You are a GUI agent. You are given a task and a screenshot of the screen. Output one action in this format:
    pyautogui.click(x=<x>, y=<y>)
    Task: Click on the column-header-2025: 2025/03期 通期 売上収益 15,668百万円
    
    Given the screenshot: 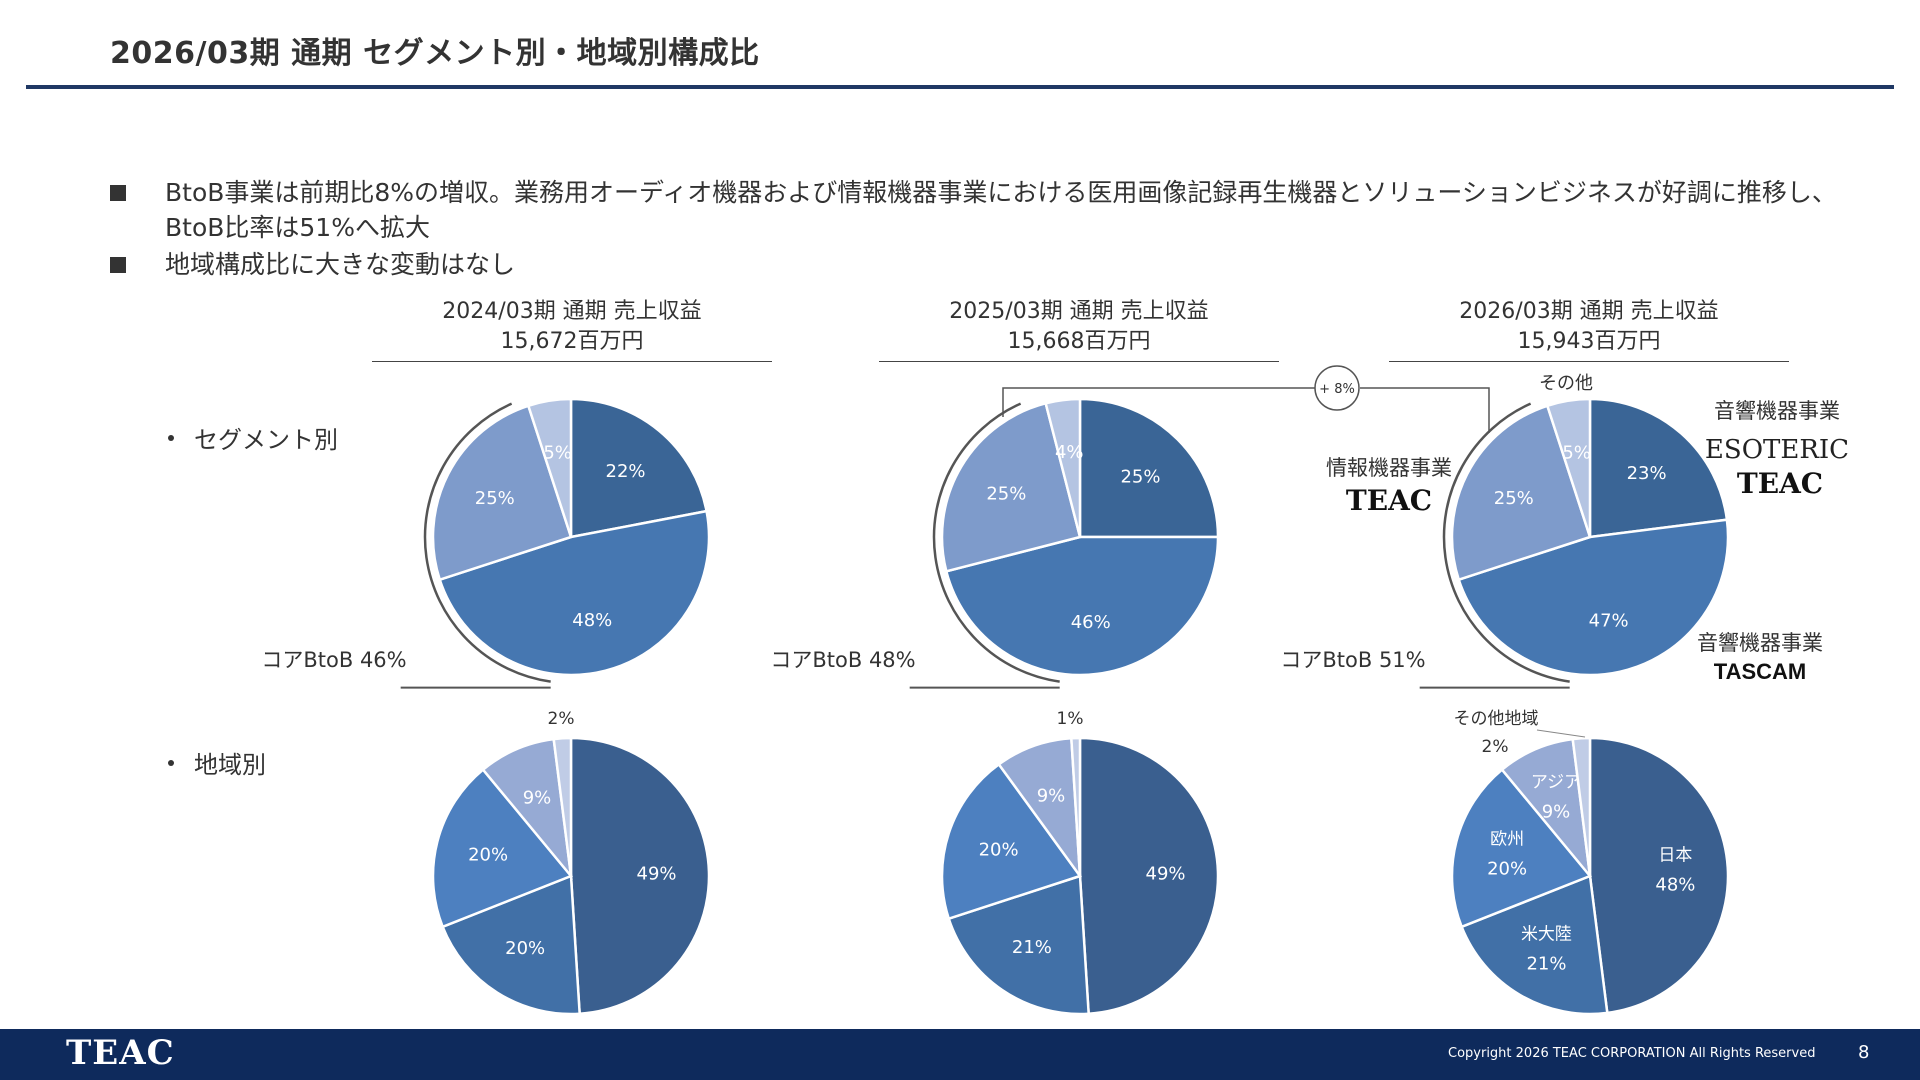 What is the action you would take?
    pyautogui.click(x=1079, y=327)
    